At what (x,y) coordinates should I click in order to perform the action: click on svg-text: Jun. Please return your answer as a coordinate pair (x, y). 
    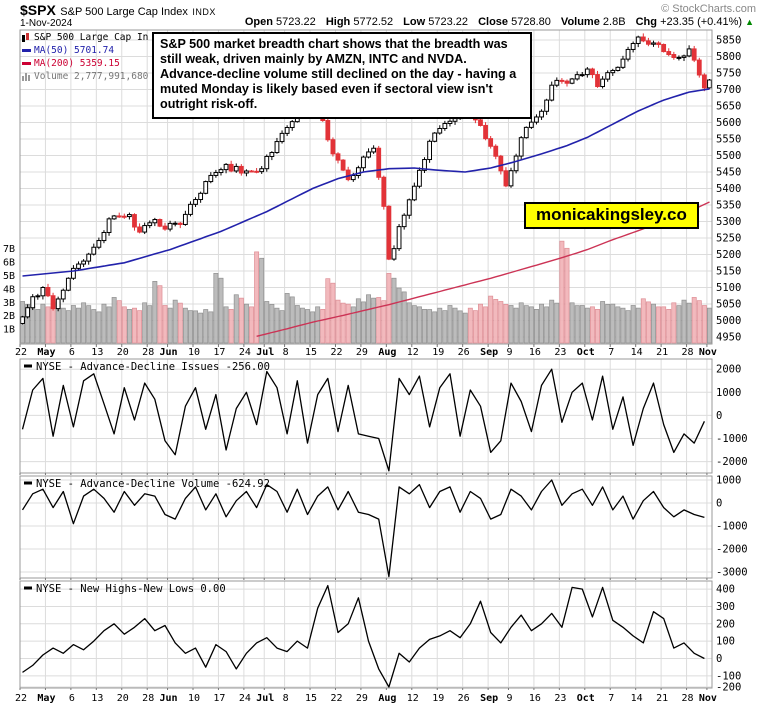
    Looking at the image, I should click on (169, 698).